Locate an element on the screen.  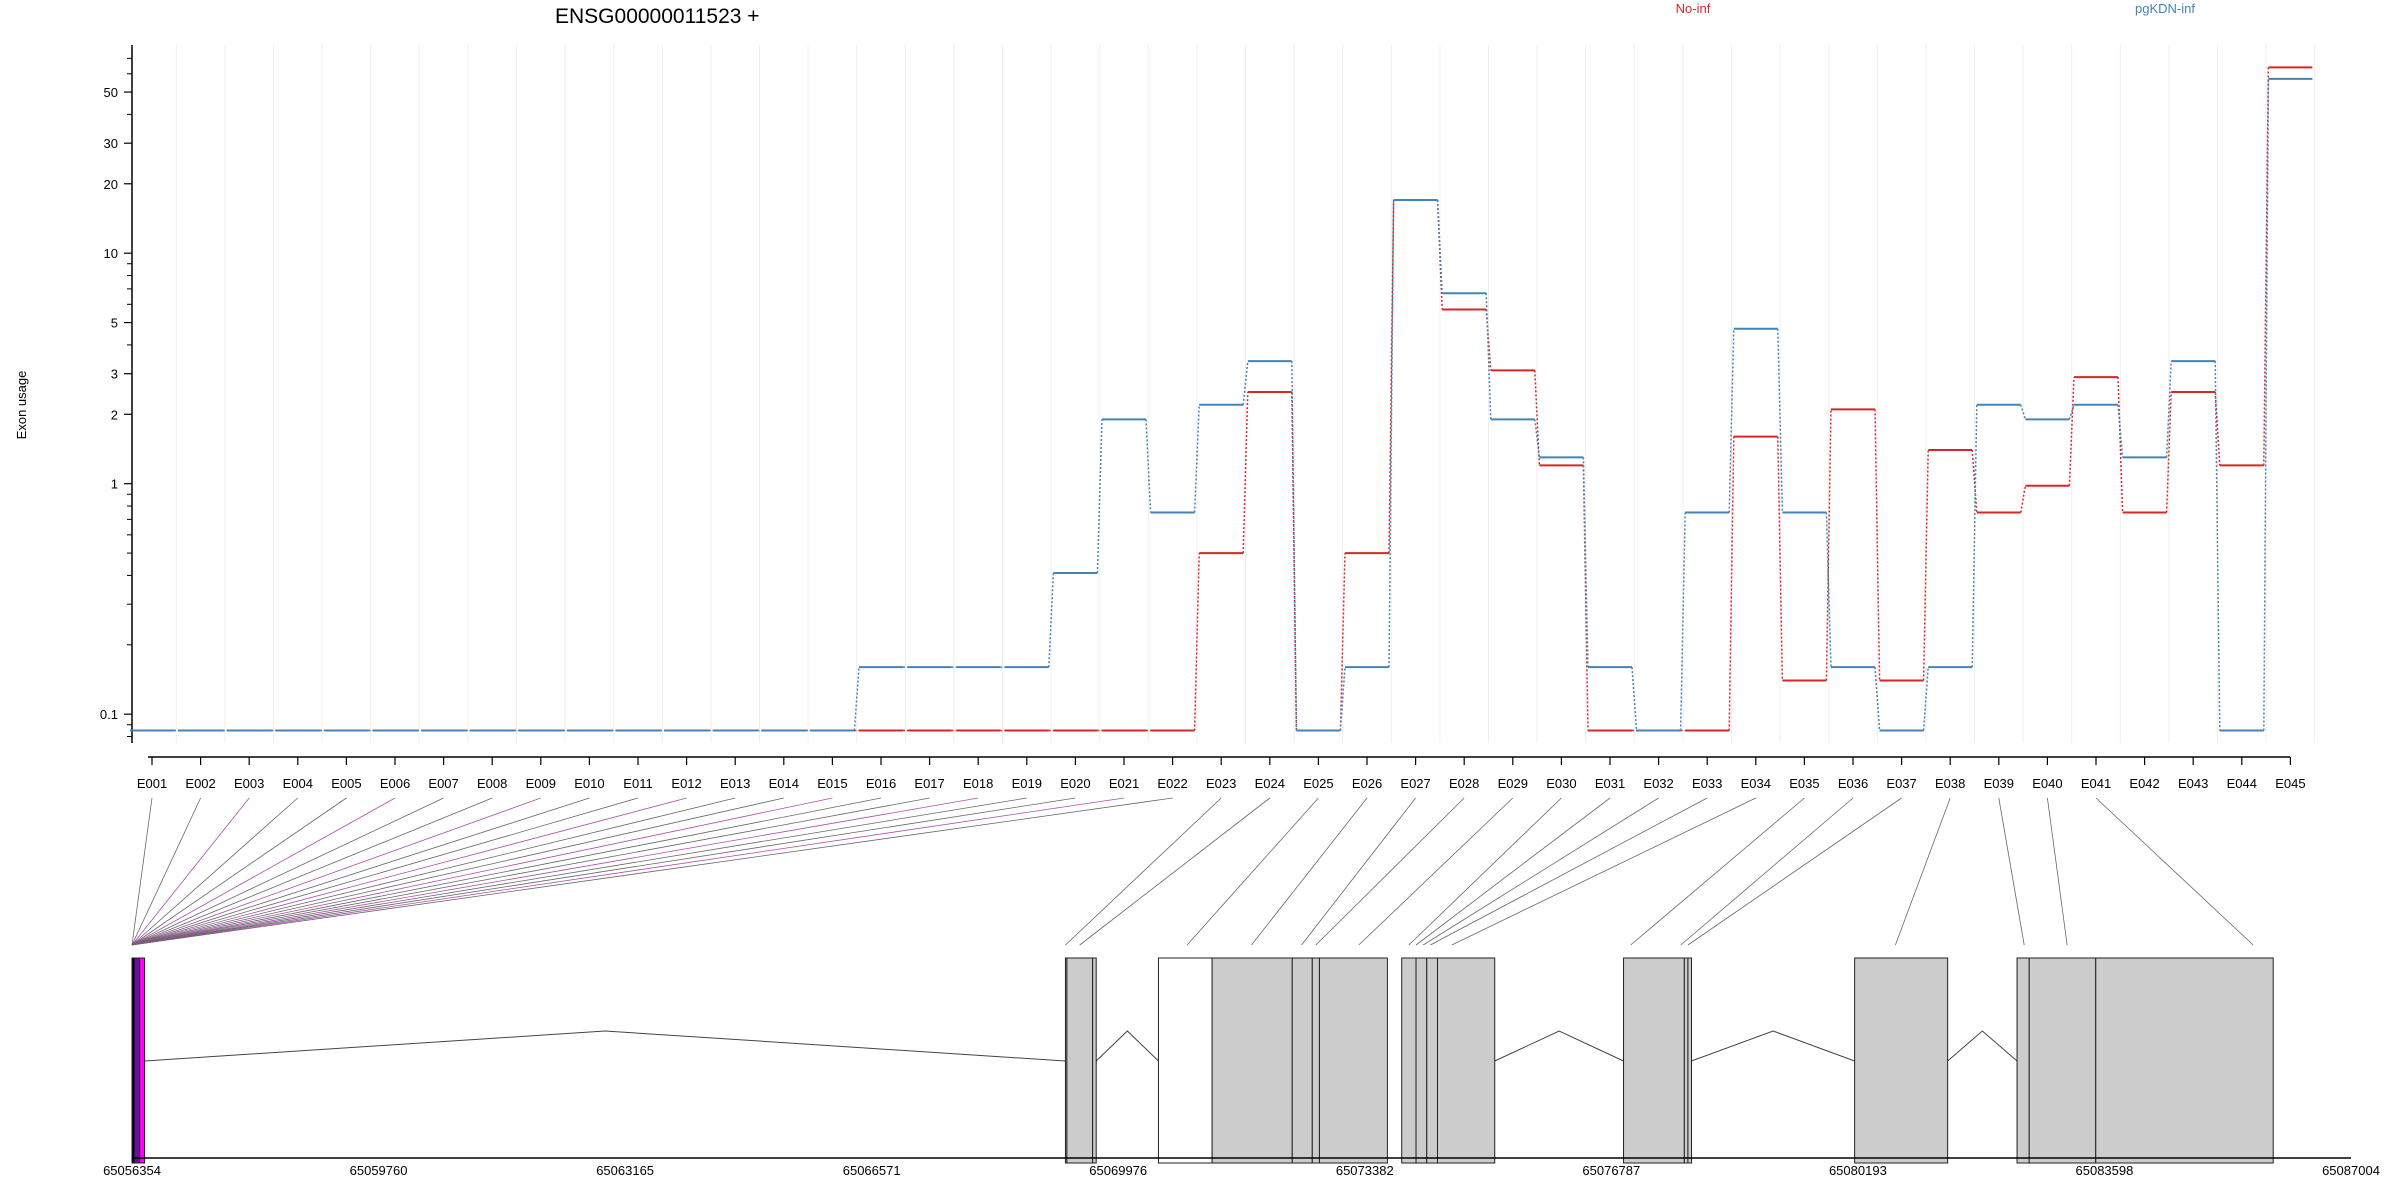
genome-tick-label: 65087004 is located at coordinates (2351, 1170).